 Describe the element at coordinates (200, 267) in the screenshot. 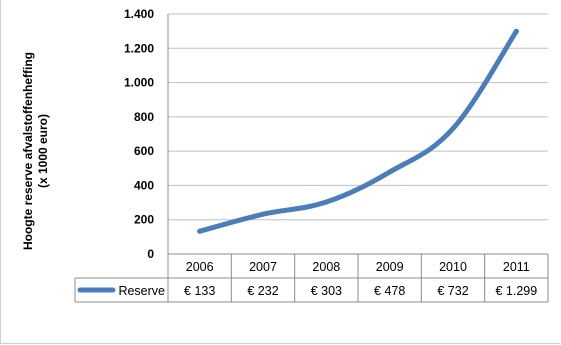

I see `x-category-label: 2006` at that location.